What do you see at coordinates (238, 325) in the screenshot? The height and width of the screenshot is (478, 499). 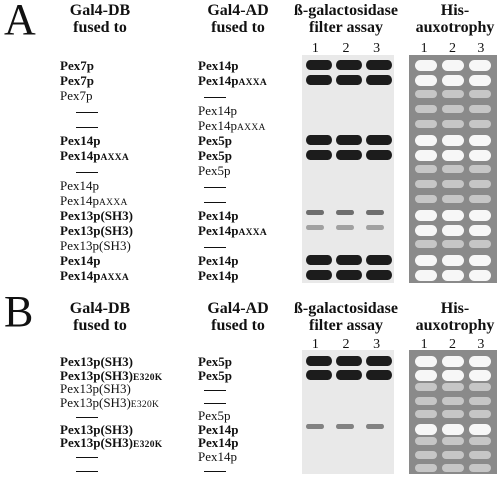 I see `ad-header-line-2: fused to` at bounding box center [238, 325].